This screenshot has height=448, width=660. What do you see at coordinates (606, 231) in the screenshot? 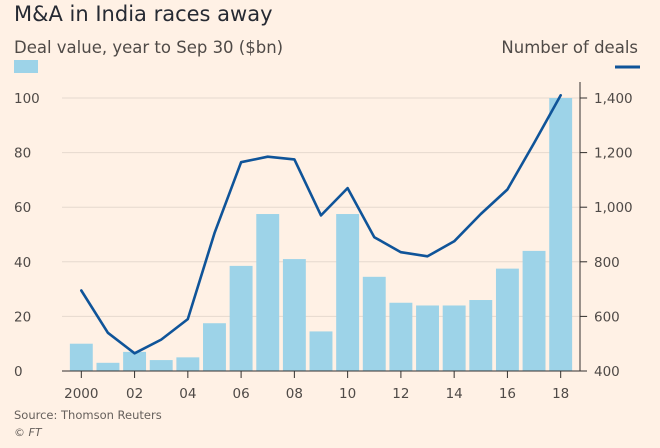
I see `right-y-axis: 400 600 800 1,000 1,200 1,400` at bounding box center [606, 231].